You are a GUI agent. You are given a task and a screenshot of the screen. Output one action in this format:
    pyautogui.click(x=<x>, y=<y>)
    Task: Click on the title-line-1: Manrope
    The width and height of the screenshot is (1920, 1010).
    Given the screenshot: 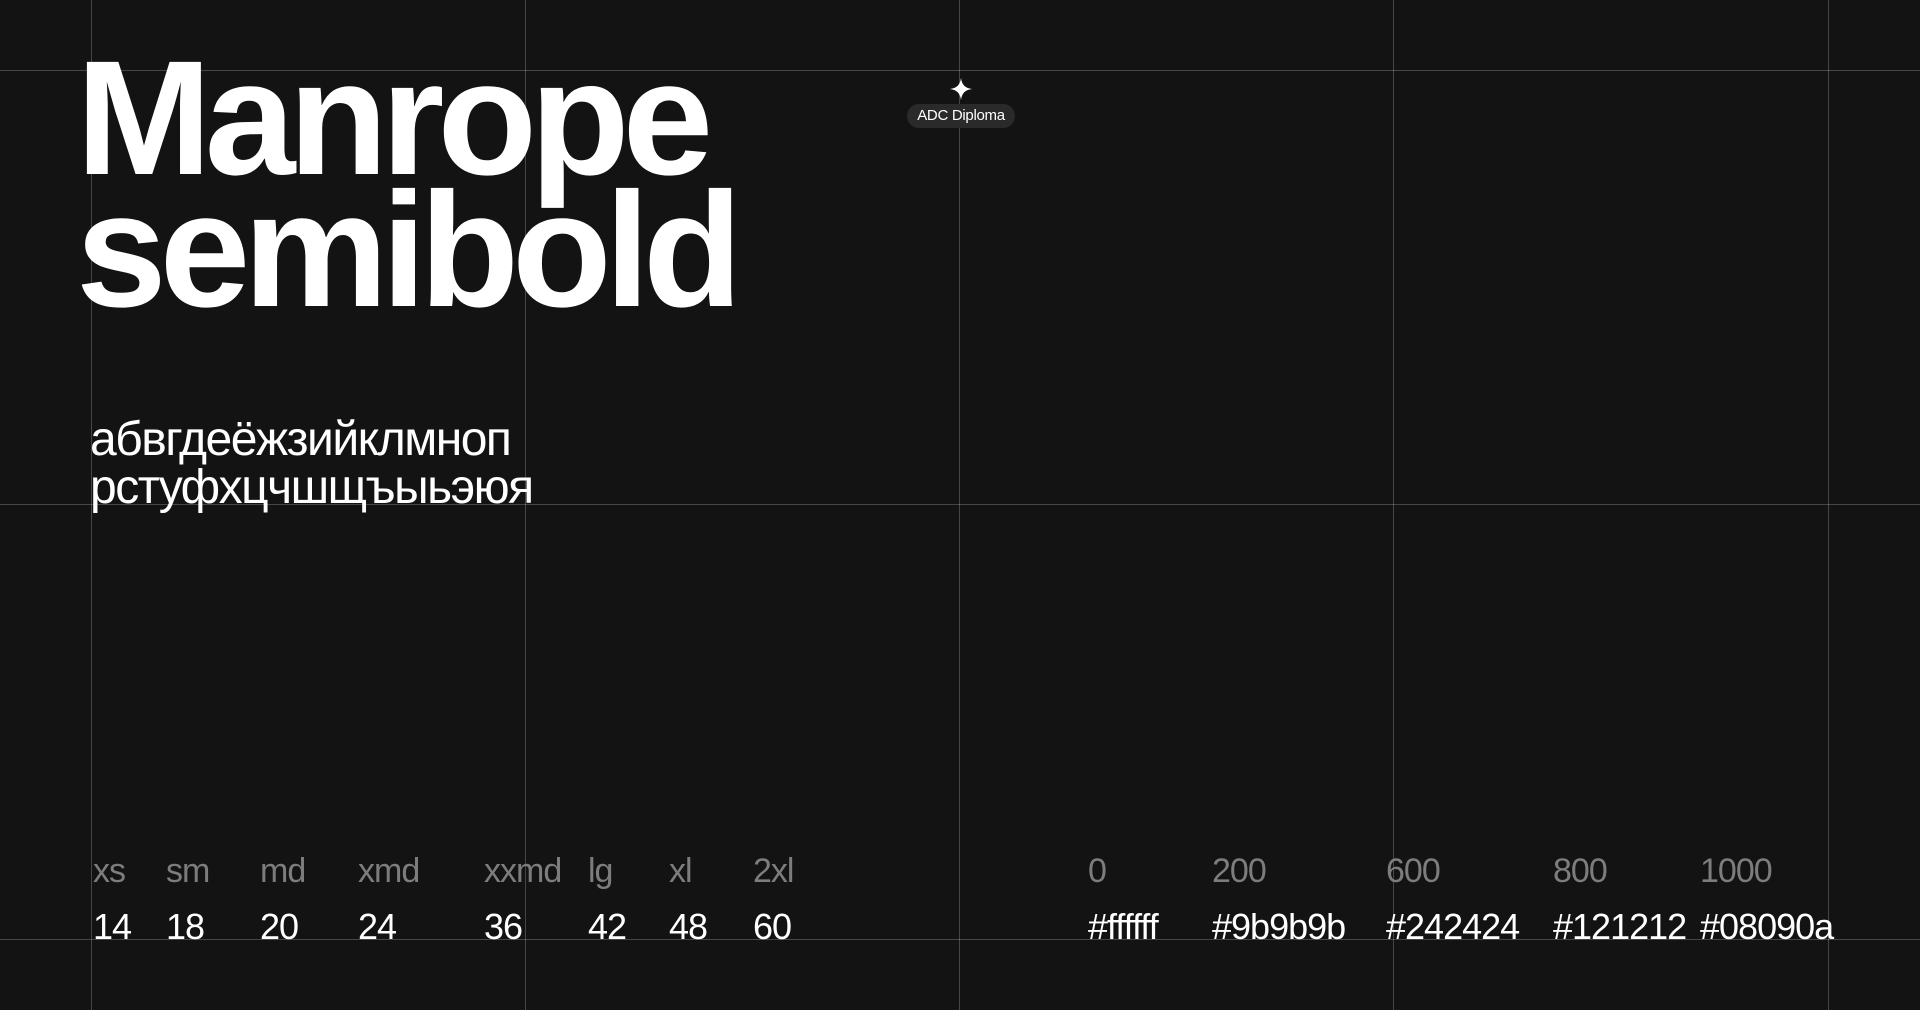 What is the action you would take?
    pyautogui.click(x=394, y=117)
    